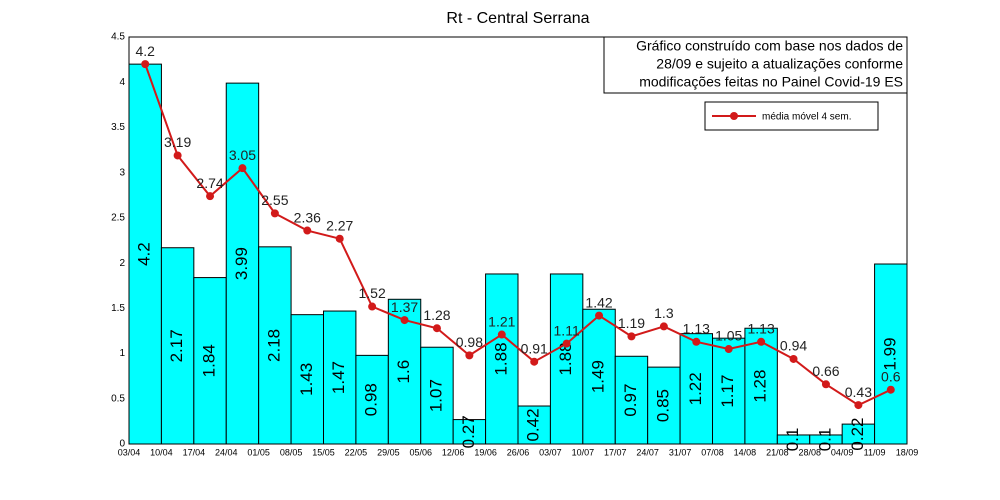 Image resolution: width=1000 pixels, height=500 pixels. What do you see at coordinates (469, 342) in the screenshot?
I see `line-value-label: 0.98` at bounding box center [469, 342].